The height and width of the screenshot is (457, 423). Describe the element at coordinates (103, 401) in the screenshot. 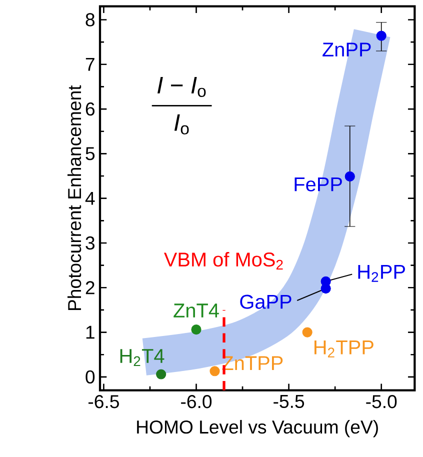

I see `x-tick-label: -6.5` at that location.